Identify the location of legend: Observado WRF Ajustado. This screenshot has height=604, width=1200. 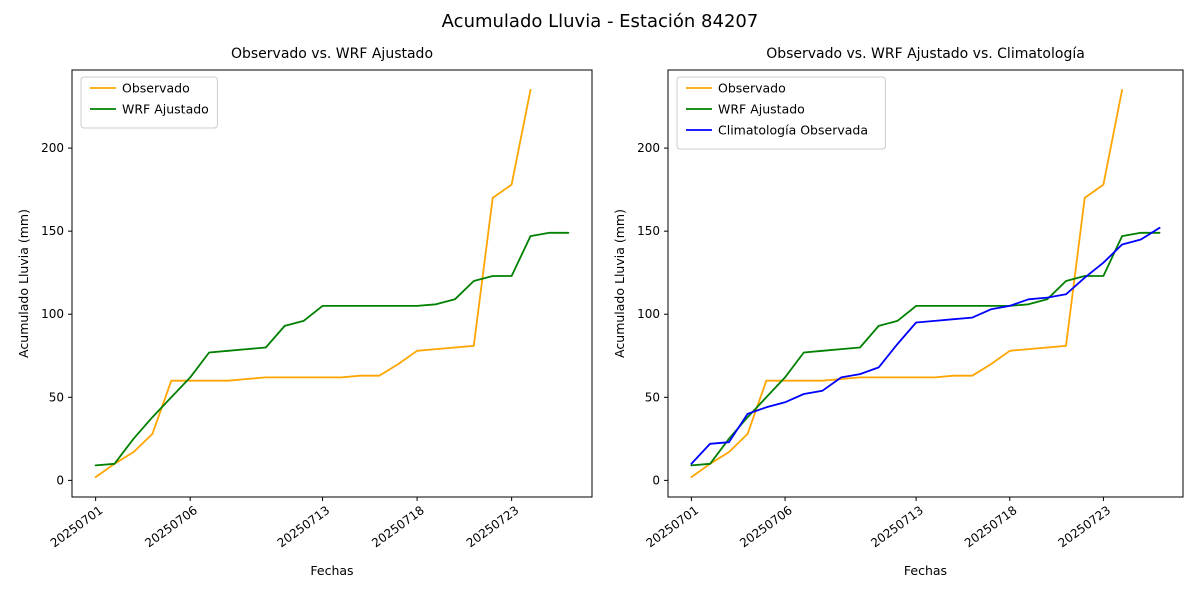
(149, 102).